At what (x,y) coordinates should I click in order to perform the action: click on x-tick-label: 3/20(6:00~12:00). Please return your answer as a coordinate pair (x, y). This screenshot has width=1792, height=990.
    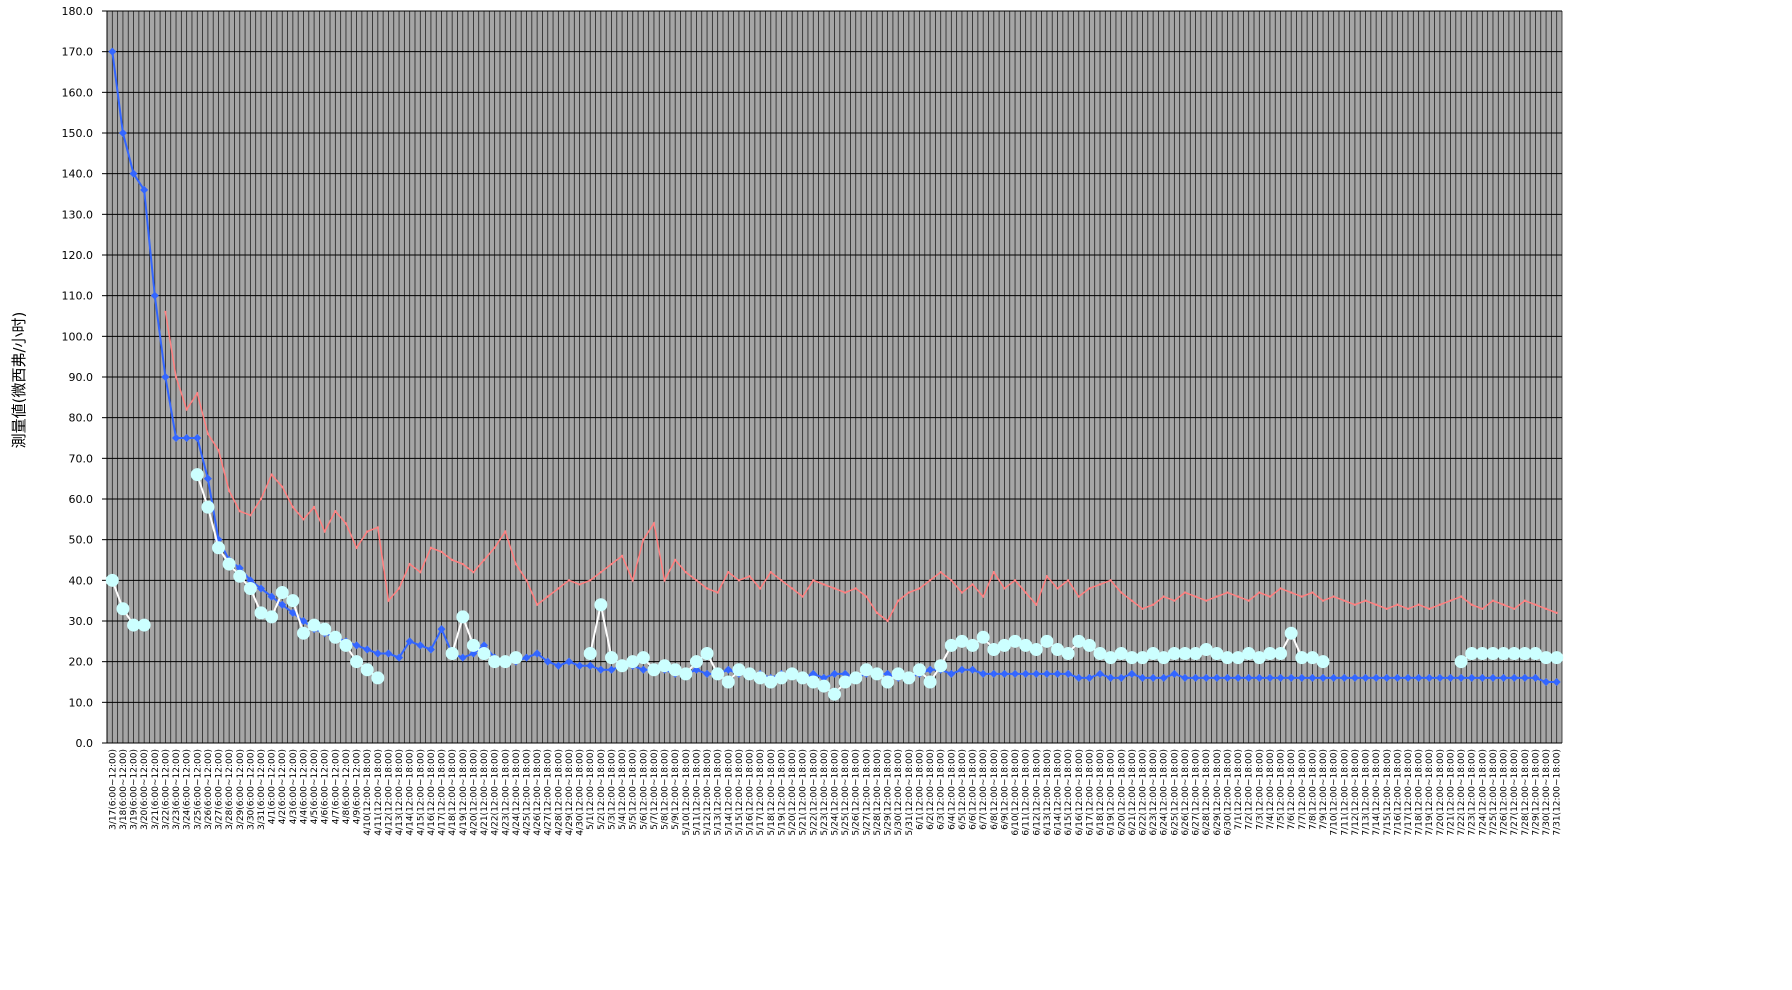
    Looking at the image, I should click on (145, 789).